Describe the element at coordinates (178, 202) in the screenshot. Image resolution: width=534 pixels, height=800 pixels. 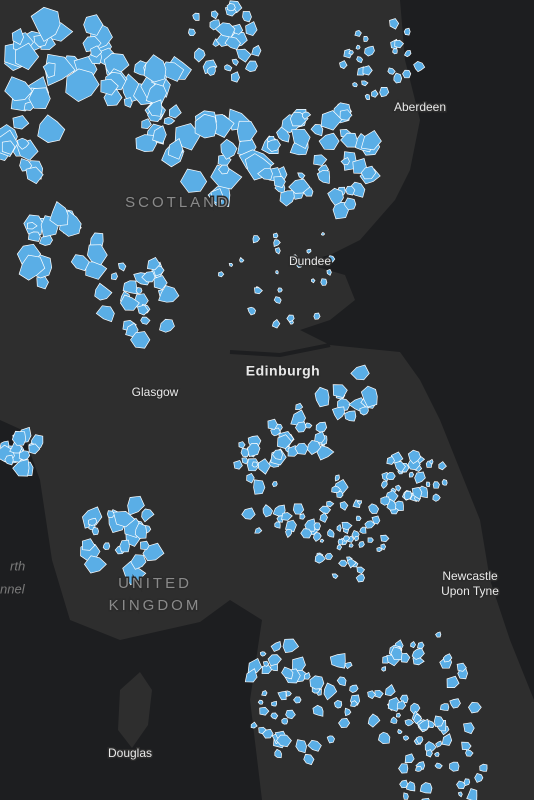
I see `region-label: SCOTLAND` at that location.